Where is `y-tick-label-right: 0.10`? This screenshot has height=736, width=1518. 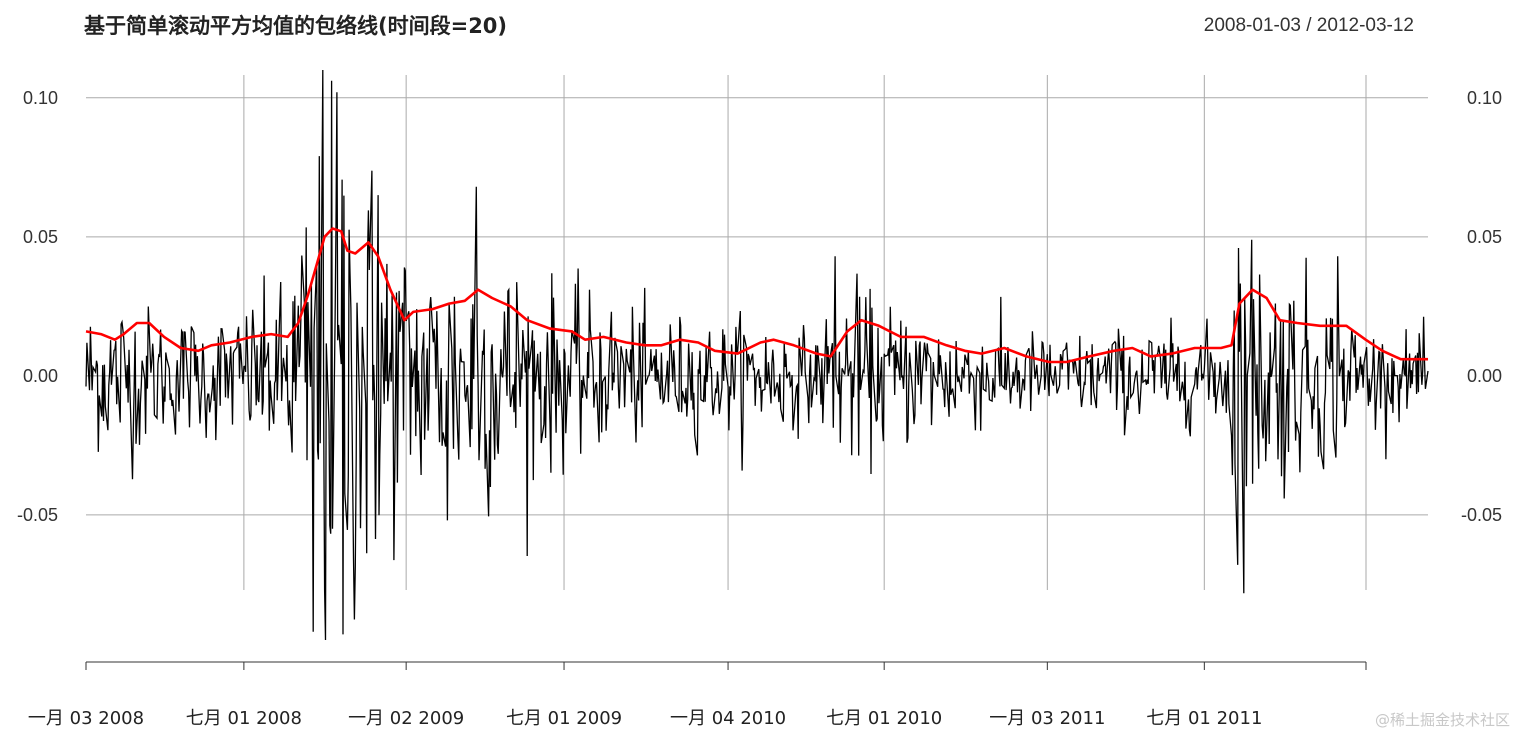 y-tick-label-right: 0.10 is located at coordinates (1484, 98).